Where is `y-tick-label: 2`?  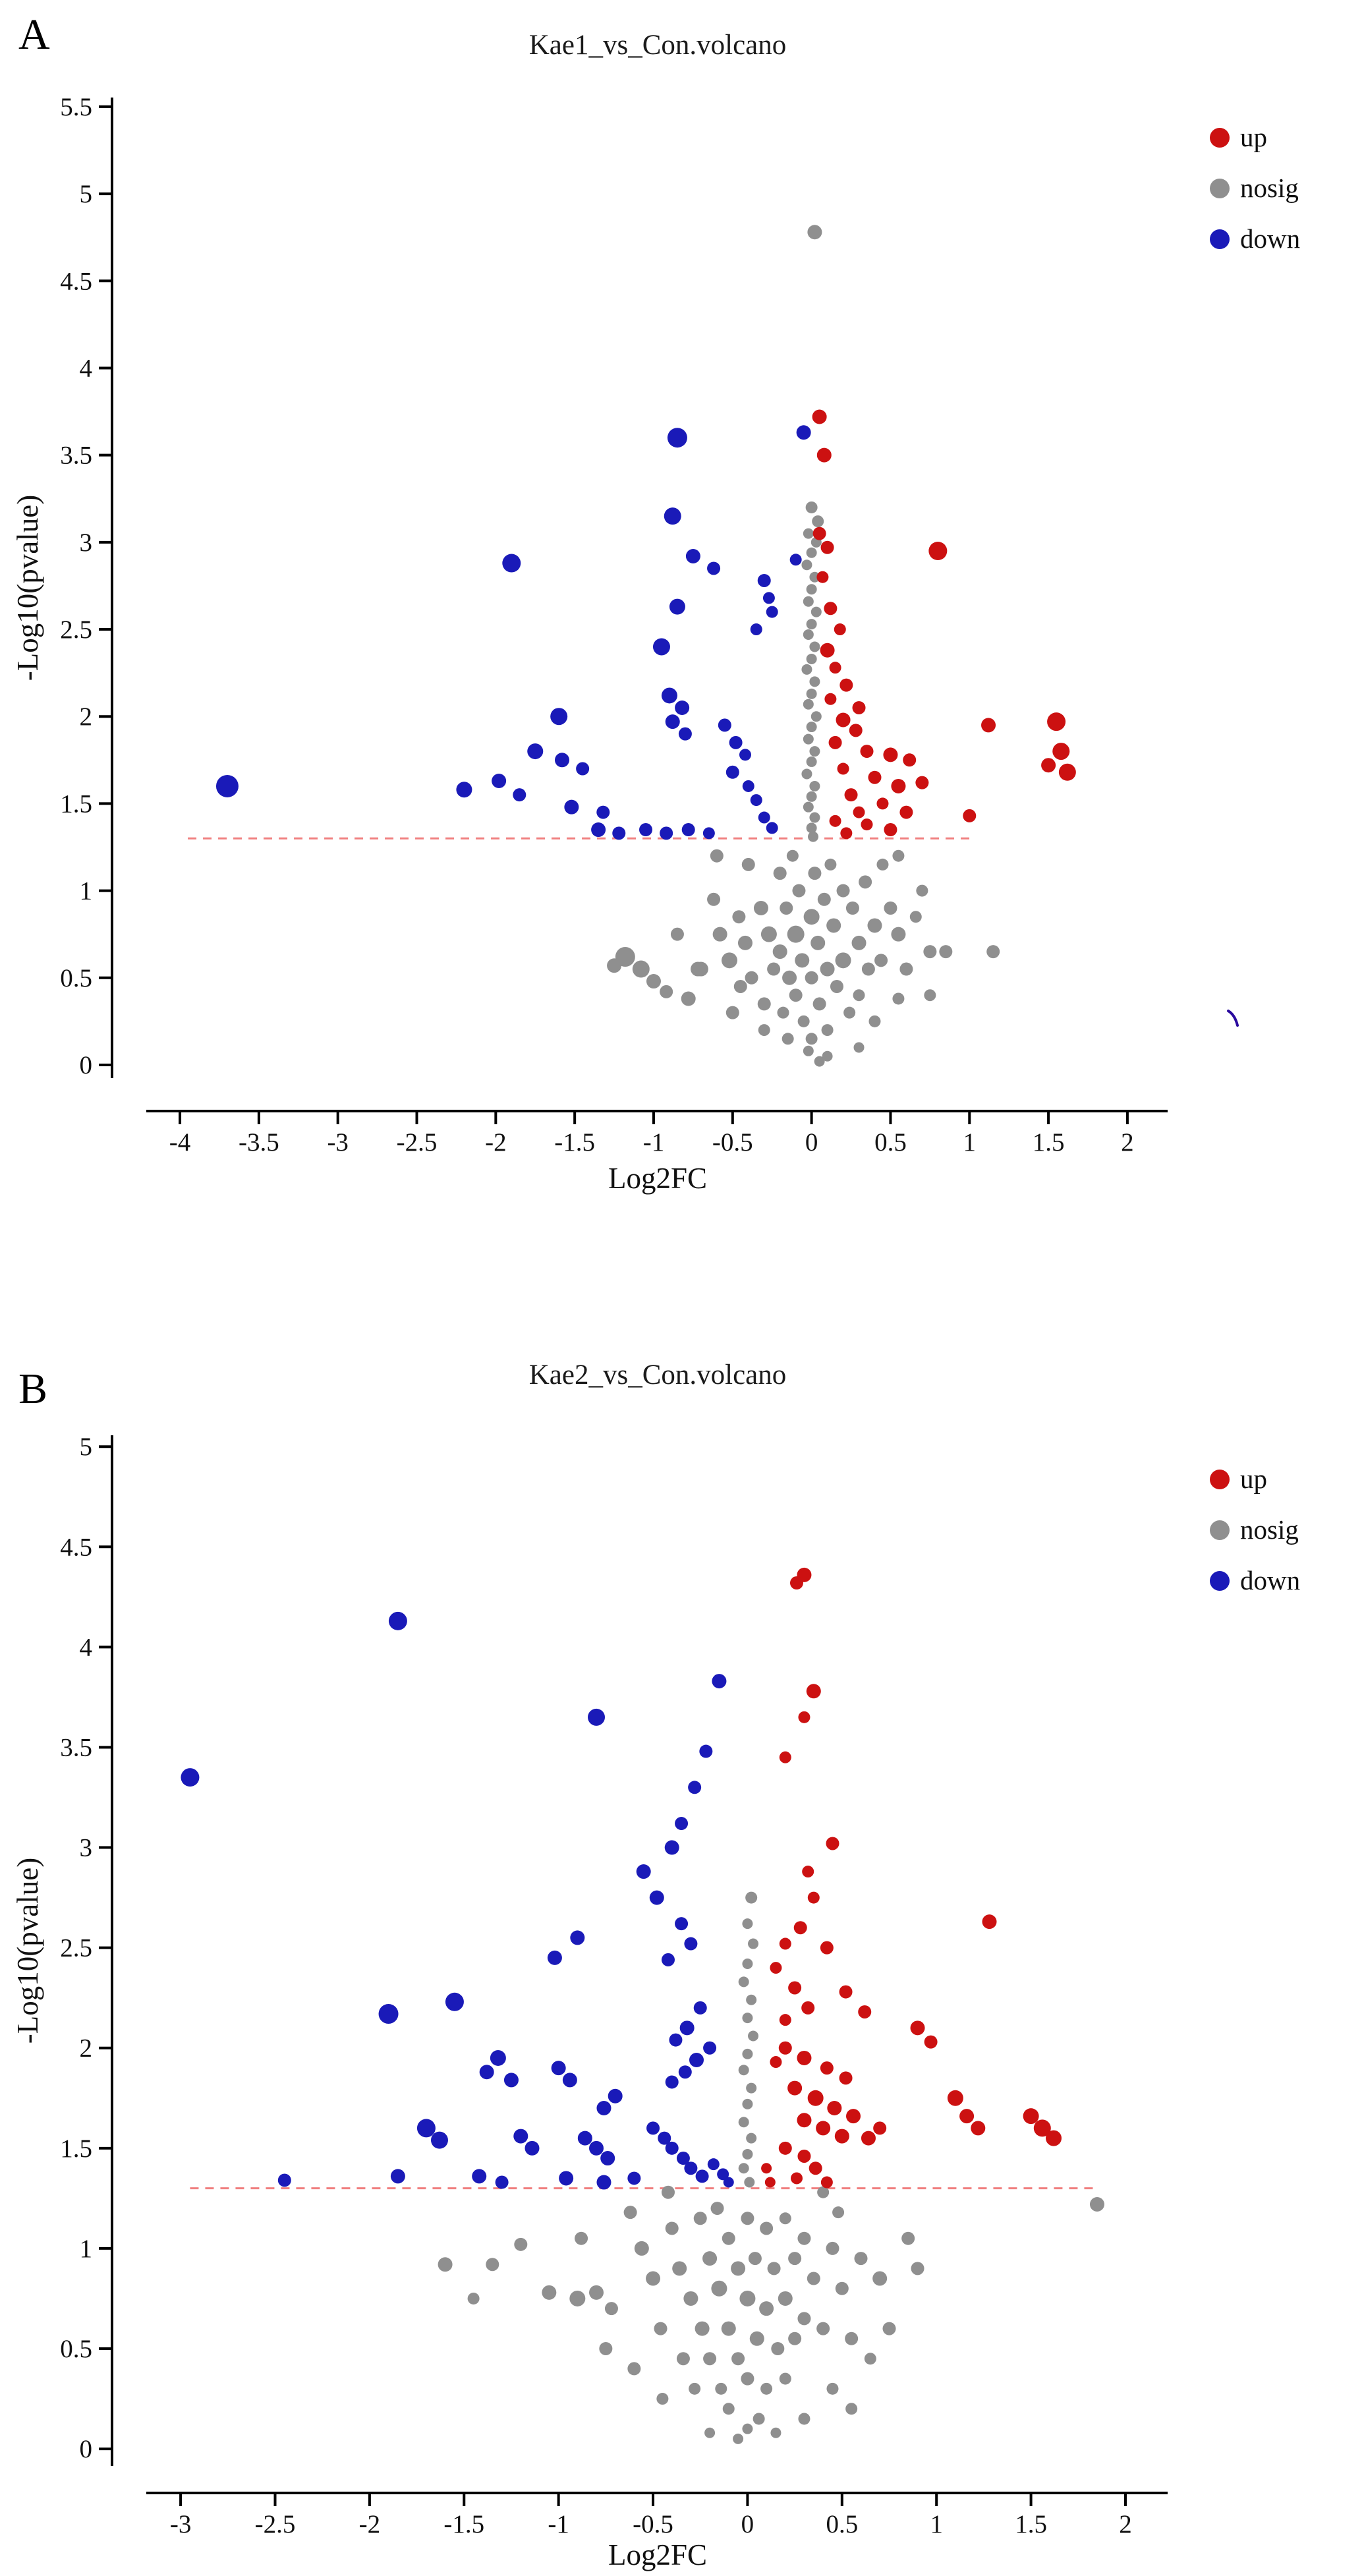 y-tick-label: 2 is located at coordinates (86, 2048).